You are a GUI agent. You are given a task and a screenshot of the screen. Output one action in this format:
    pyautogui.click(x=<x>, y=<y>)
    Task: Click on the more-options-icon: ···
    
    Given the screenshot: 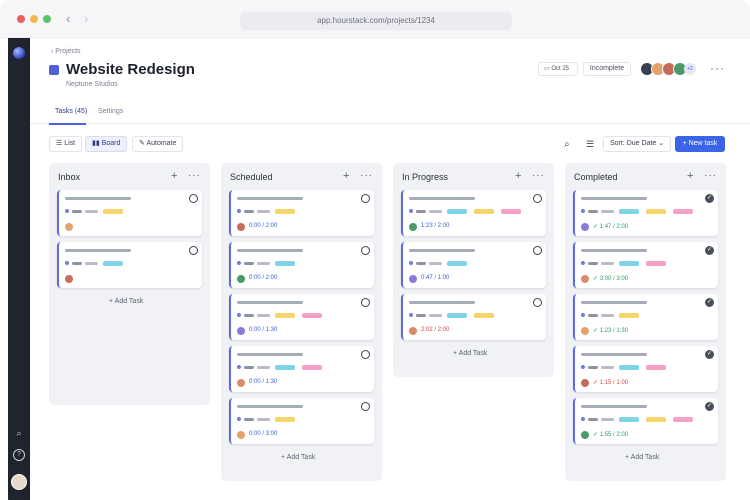 What is the action you would take?
    pyautogui.click(x=717, y=68)
    